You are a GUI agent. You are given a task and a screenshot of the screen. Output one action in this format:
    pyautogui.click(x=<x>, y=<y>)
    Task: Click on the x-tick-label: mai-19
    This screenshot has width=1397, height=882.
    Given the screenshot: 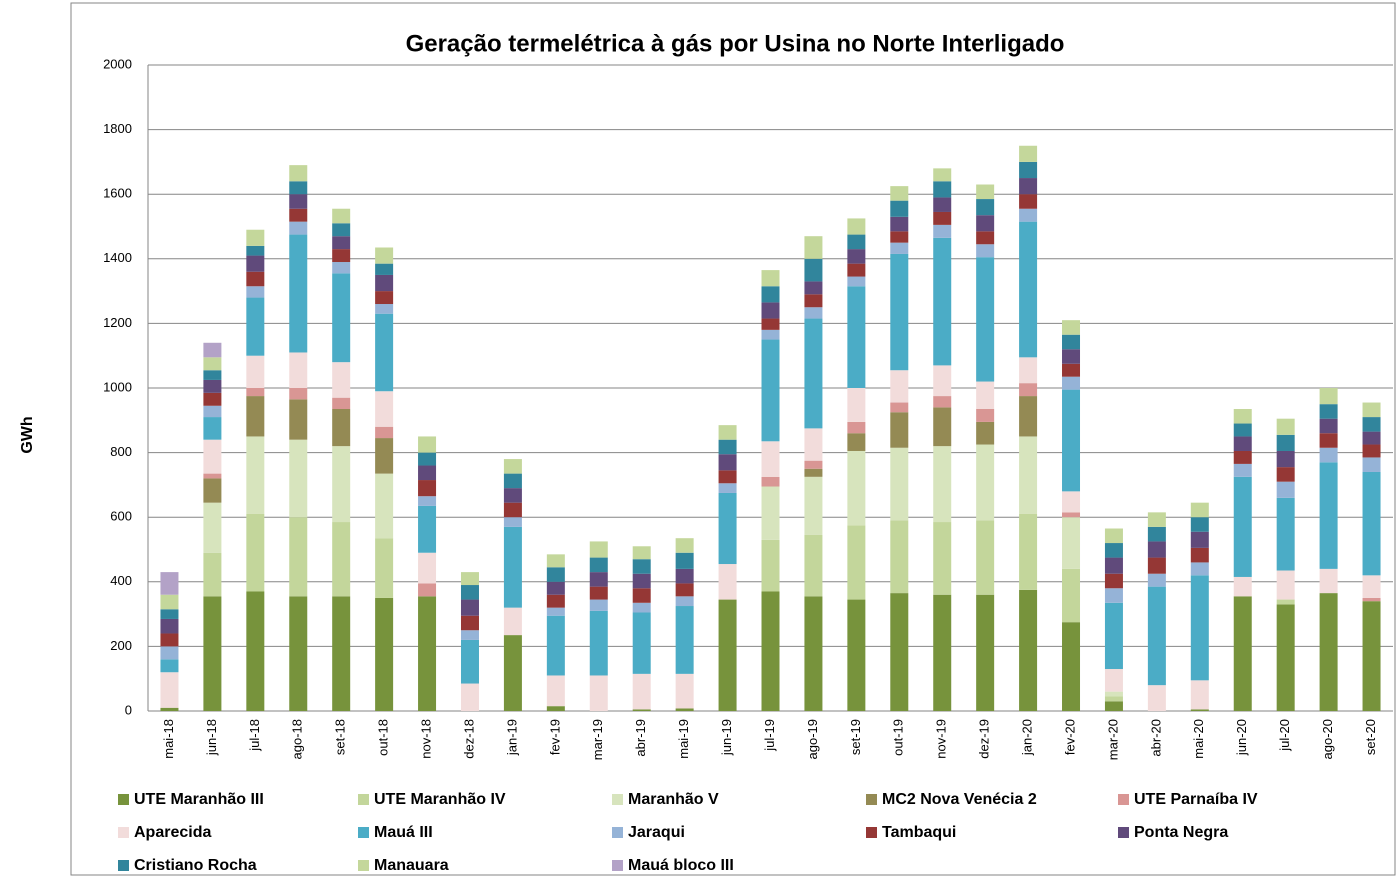 What is the action you would take?
    pyautogui.click(x=683, y=739)
    